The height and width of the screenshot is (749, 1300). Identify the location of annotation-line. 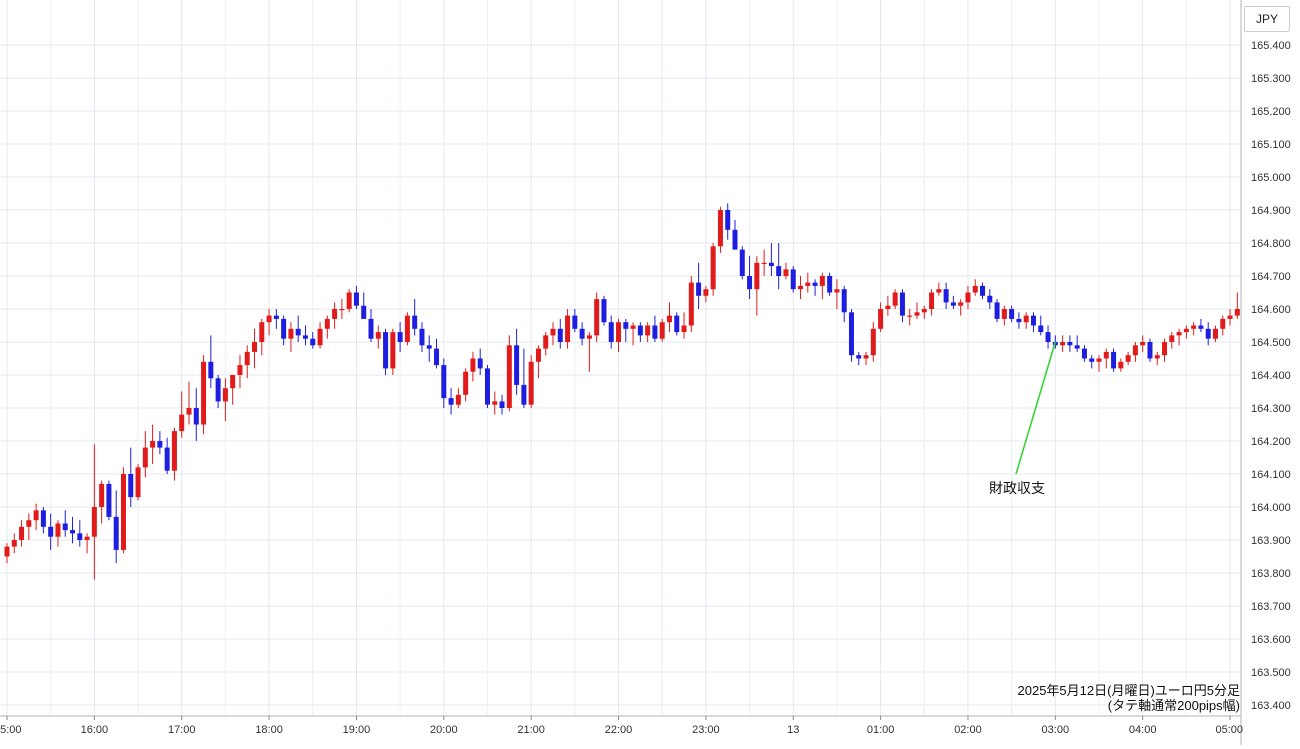
(1036, 408).